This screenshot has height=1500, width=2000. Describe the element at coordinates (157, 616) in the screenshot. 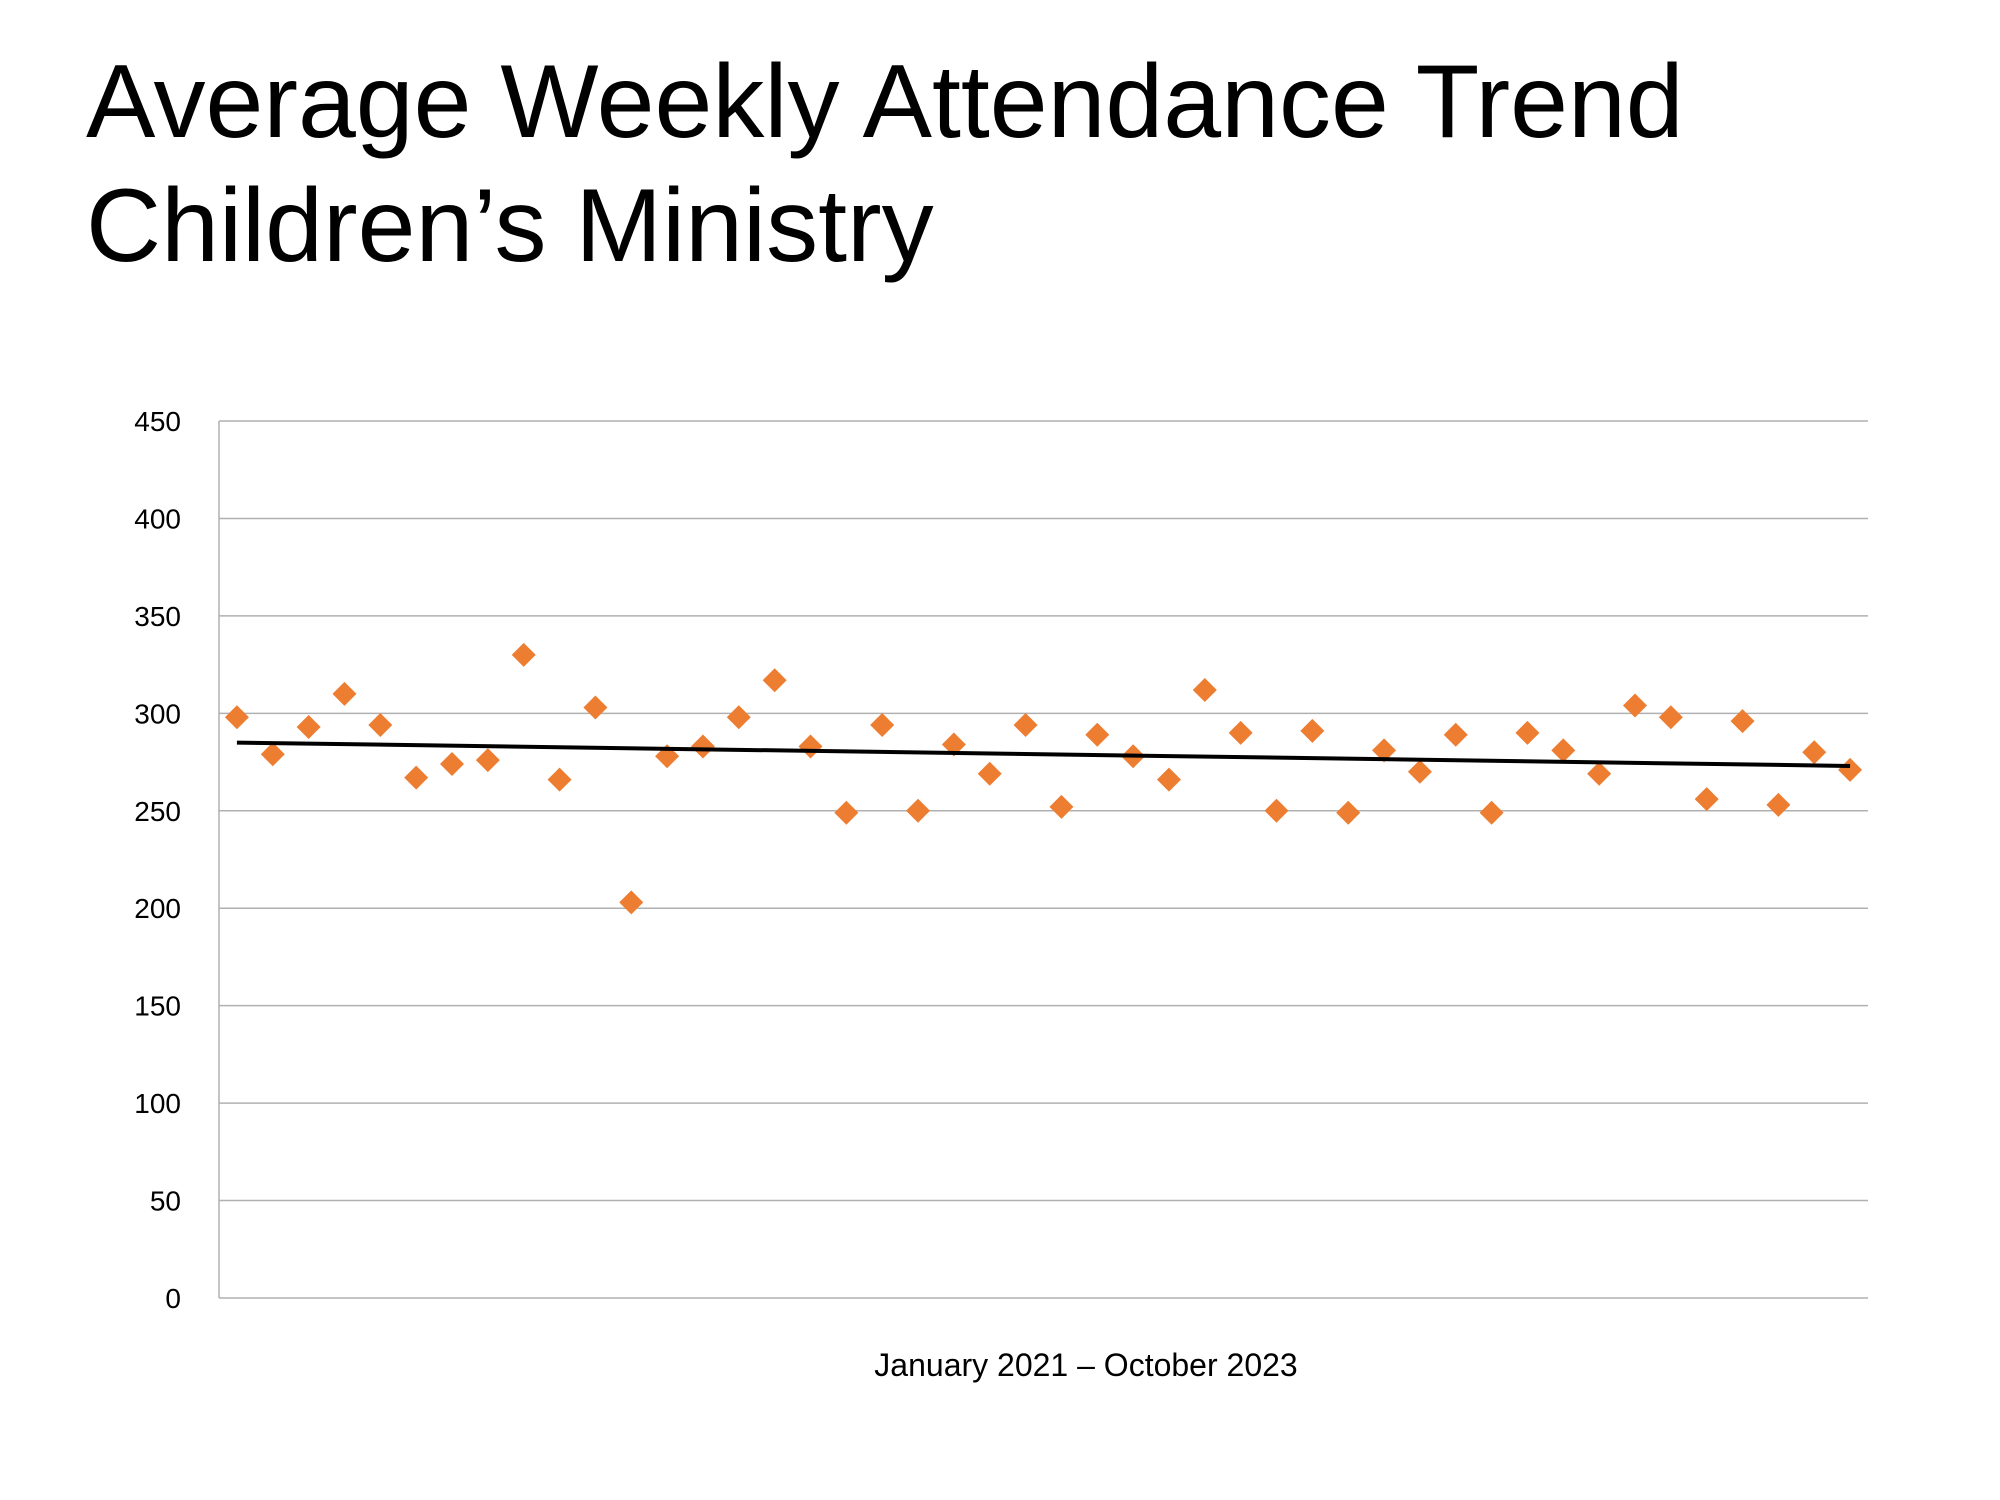

I see `y-tick-label: 350` at that location.